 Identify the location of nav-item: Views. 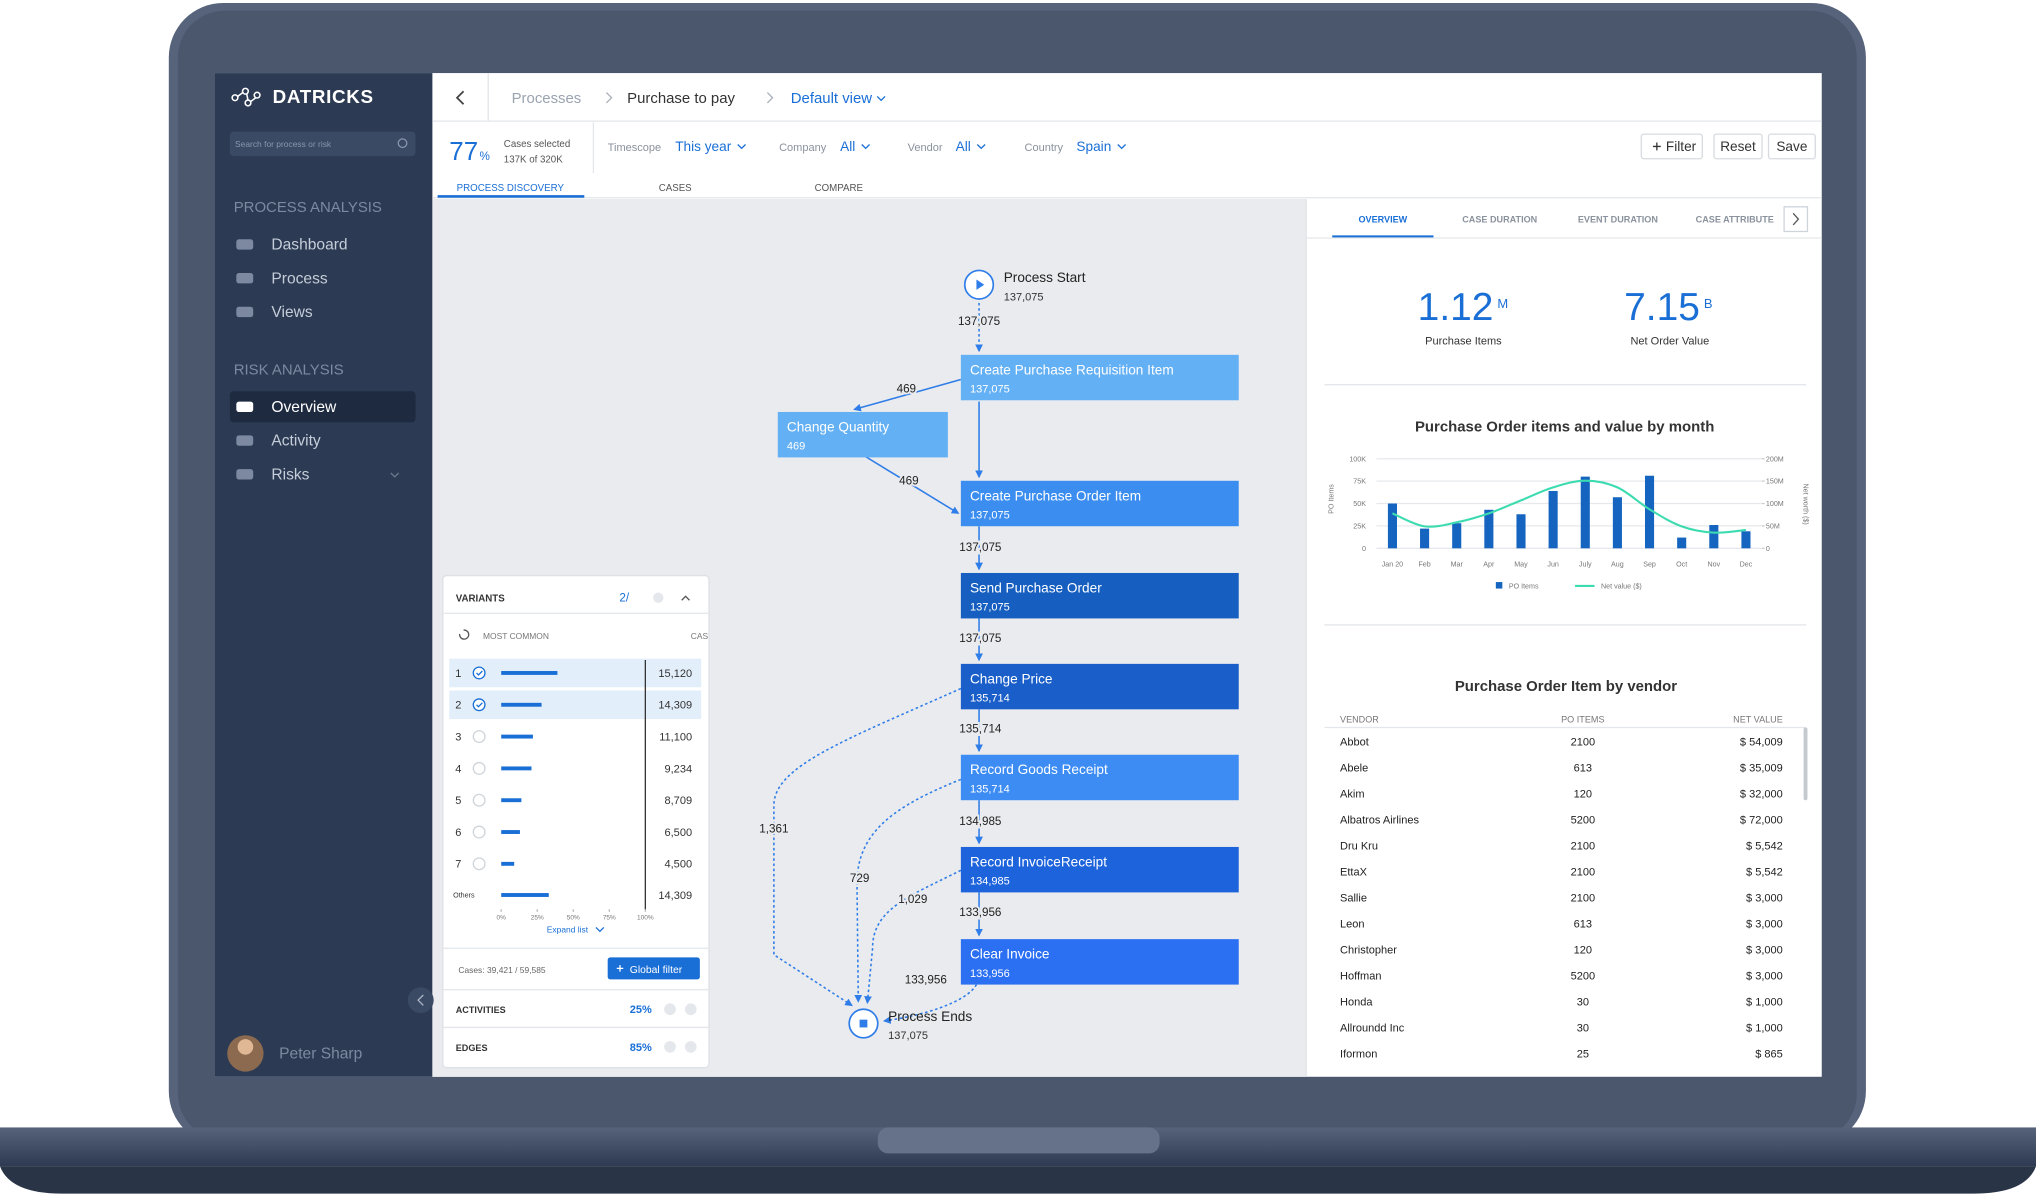
(291, 312).